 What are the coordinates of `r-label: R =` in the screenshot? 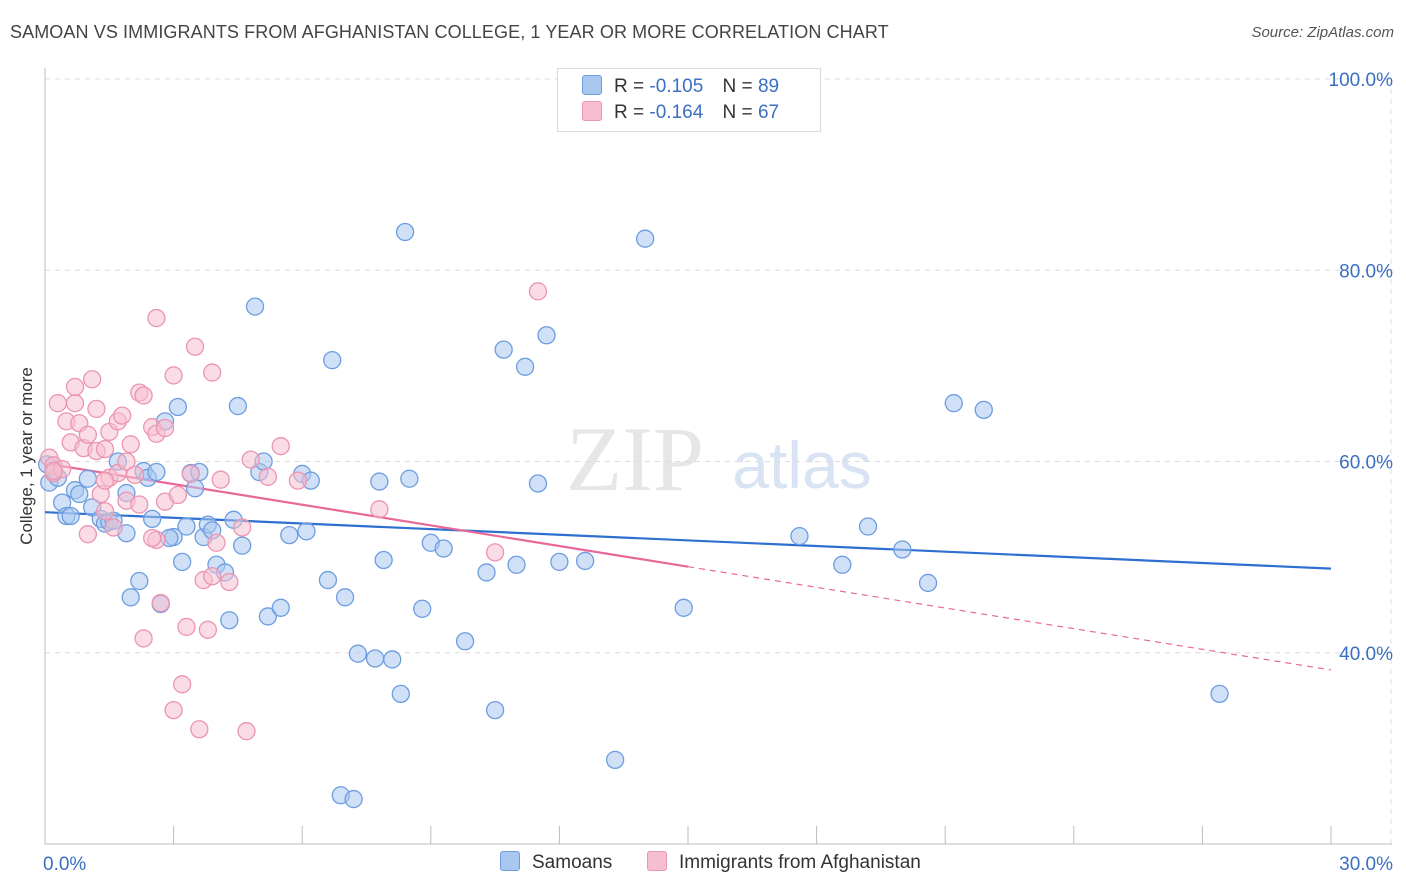 It's located at (629, 86).